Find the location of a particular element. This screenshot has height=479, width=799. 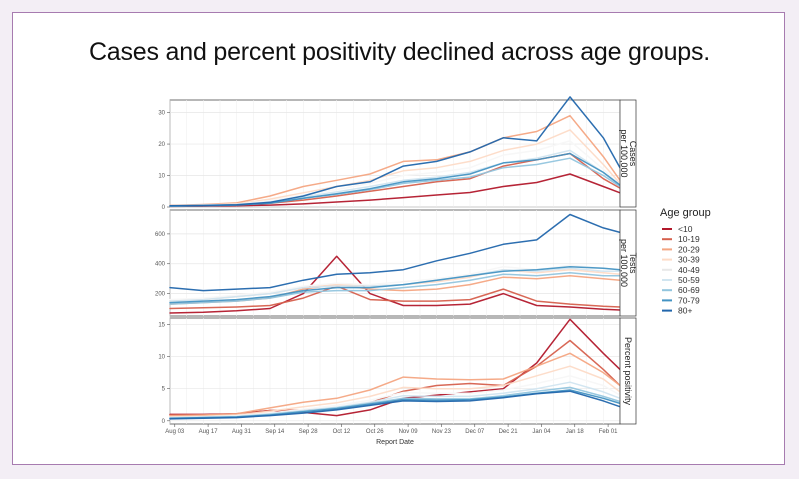

panel-strip-label-line: Percent positivity is located at coordinates (628, 371).